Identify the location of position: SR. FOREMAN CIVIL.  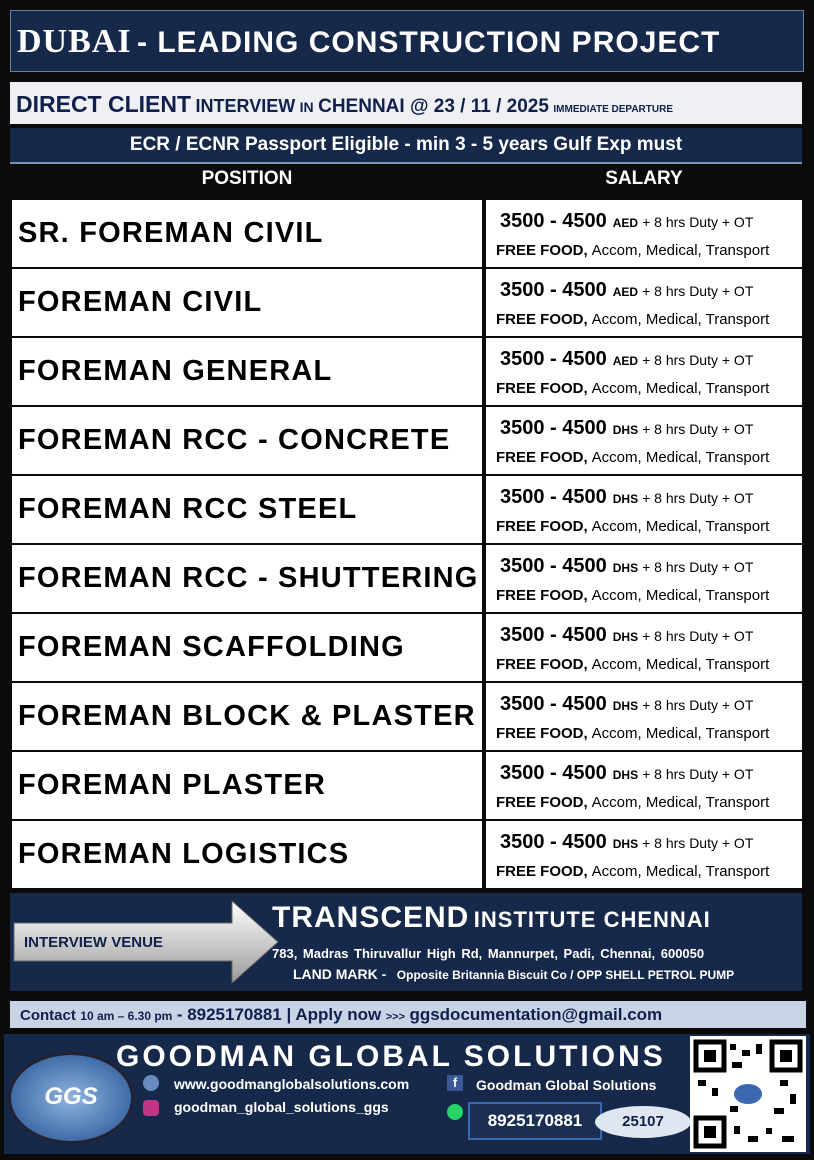
(247, 233).